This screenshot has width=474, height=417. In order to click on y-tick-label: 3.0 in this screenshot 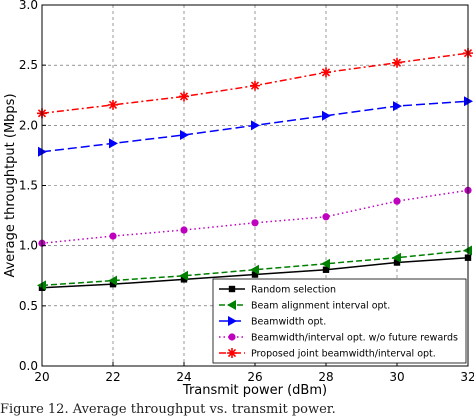, I will do `click(28, 6)`.